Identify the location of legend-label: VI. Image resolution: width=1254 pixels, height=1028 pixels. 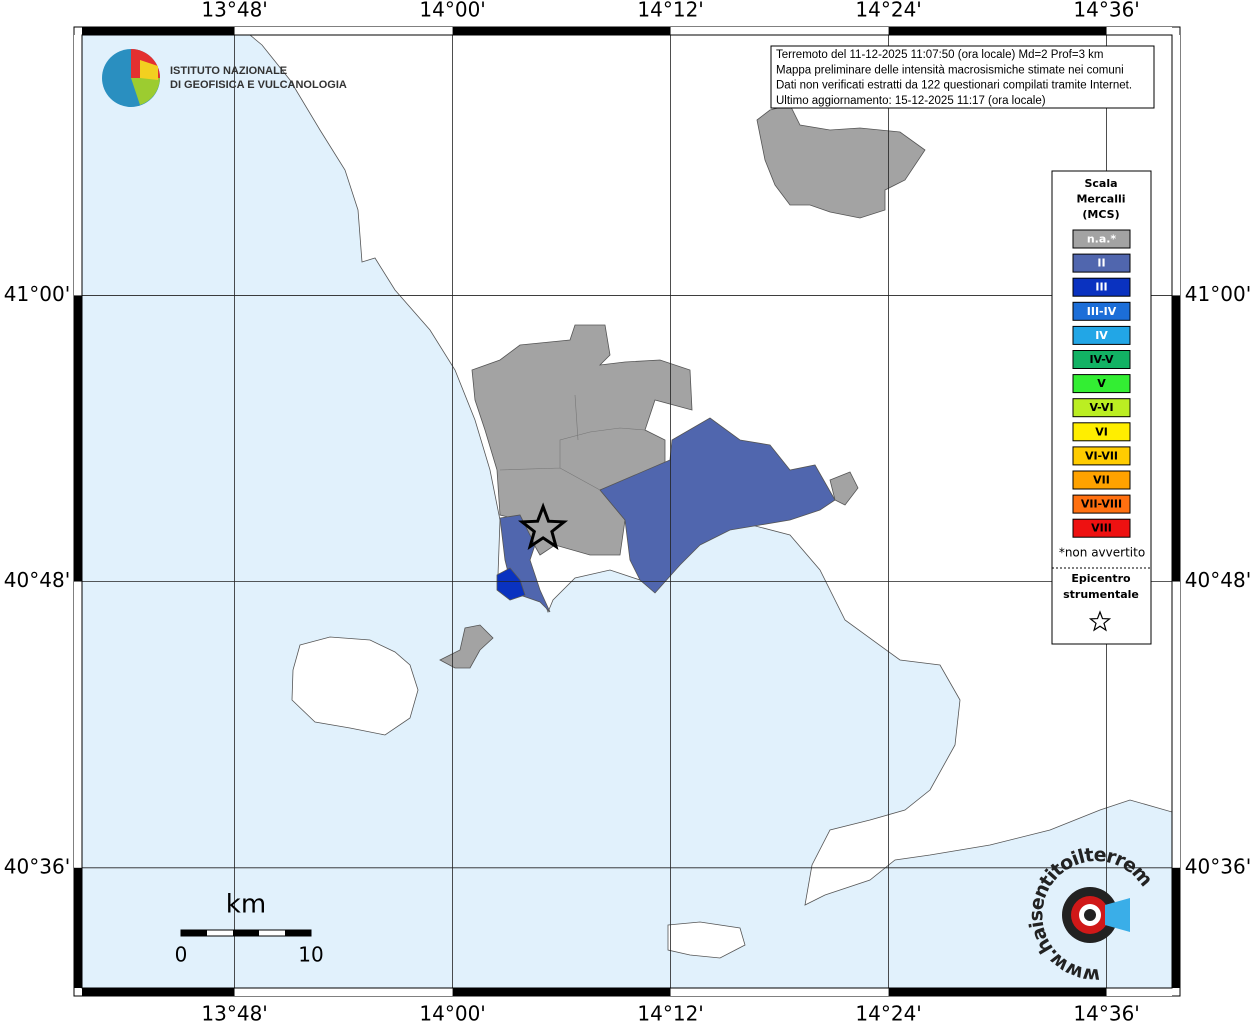
(1101, 431).